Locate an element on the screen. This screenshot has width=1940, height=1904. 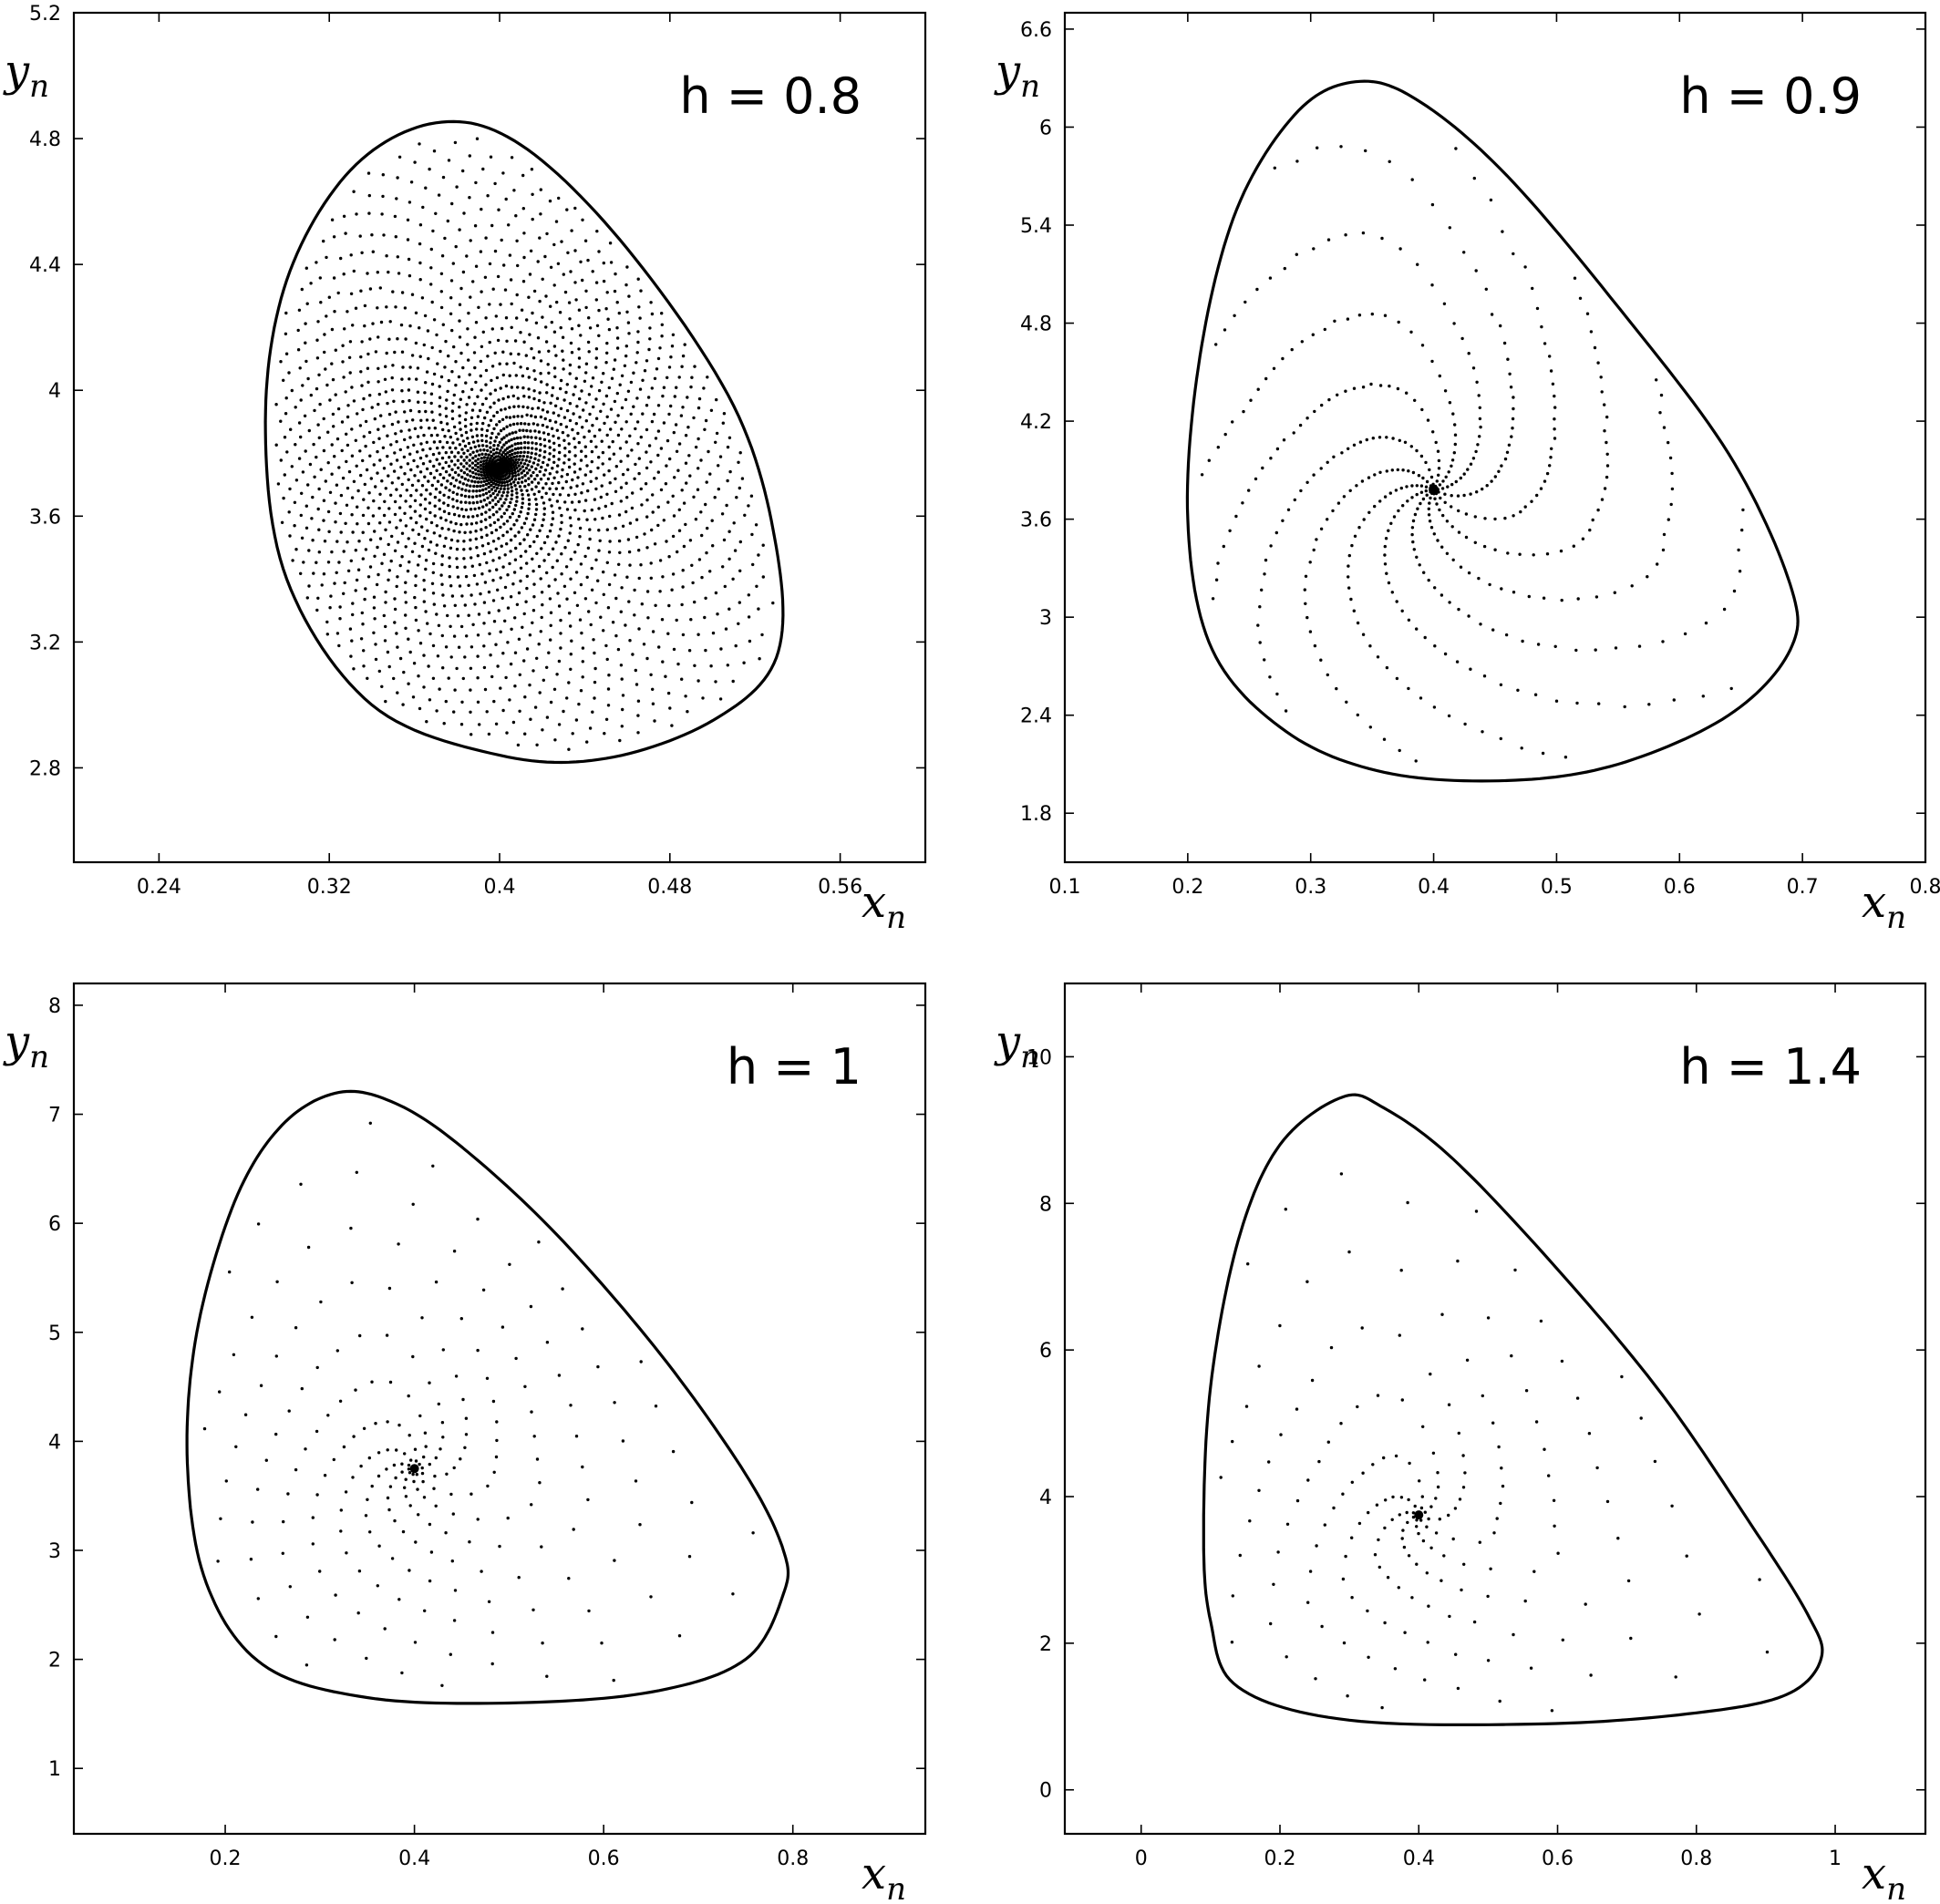
fixed-point is located at coordinates (499, 469).